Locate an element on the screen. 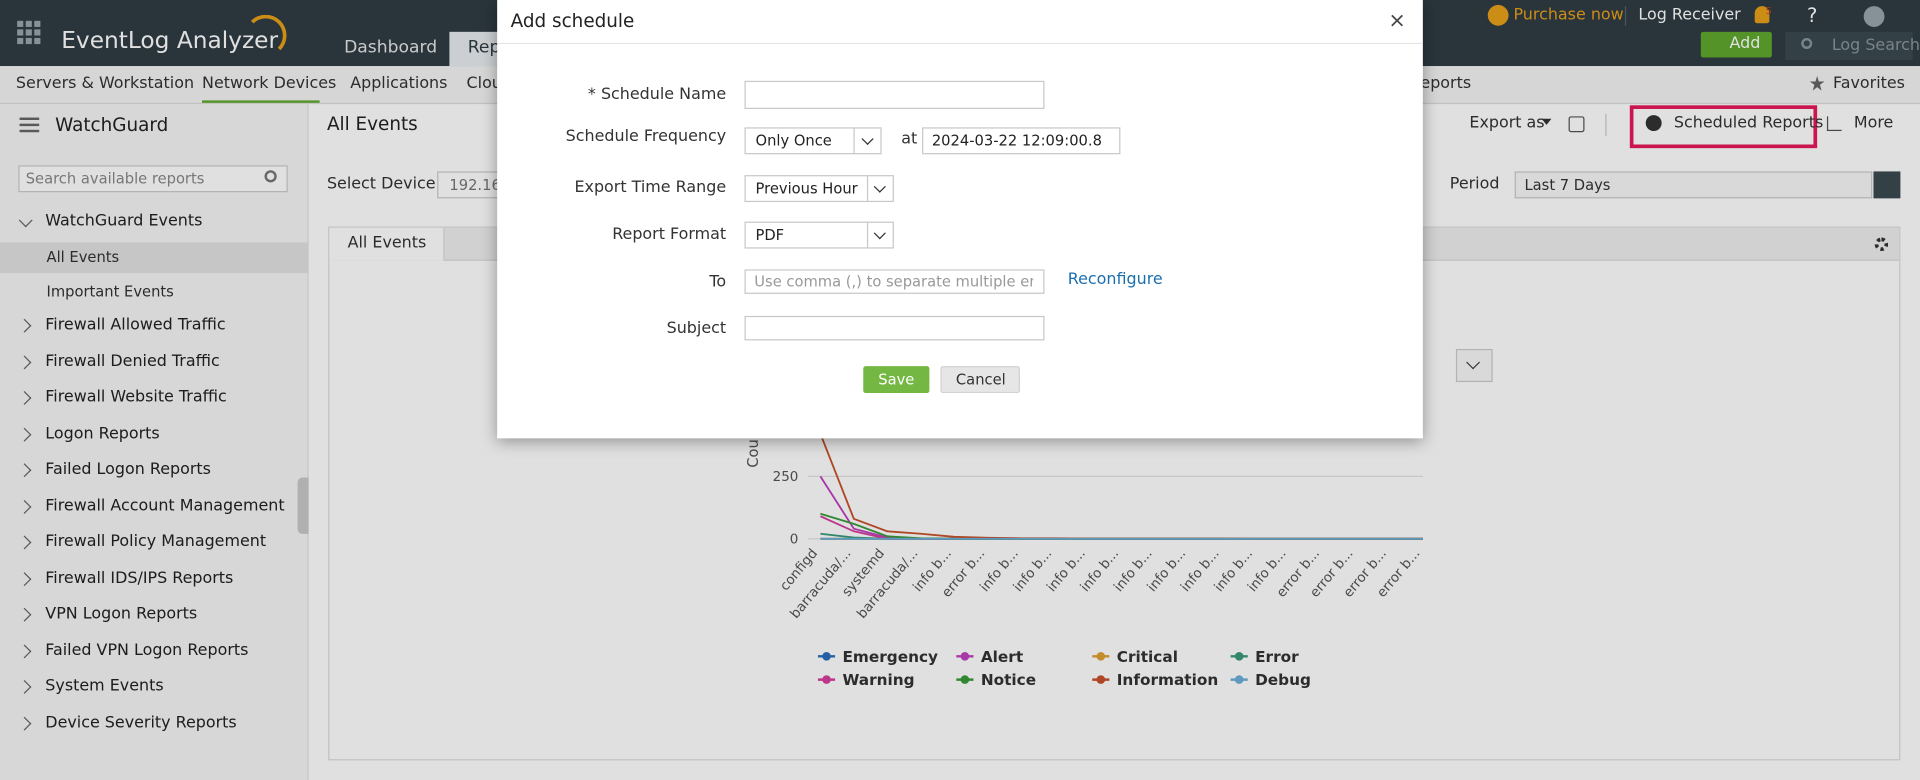 The height and width of the screenshot is (780, 1920). select-value: PDF is located at coordinates (770, 235).